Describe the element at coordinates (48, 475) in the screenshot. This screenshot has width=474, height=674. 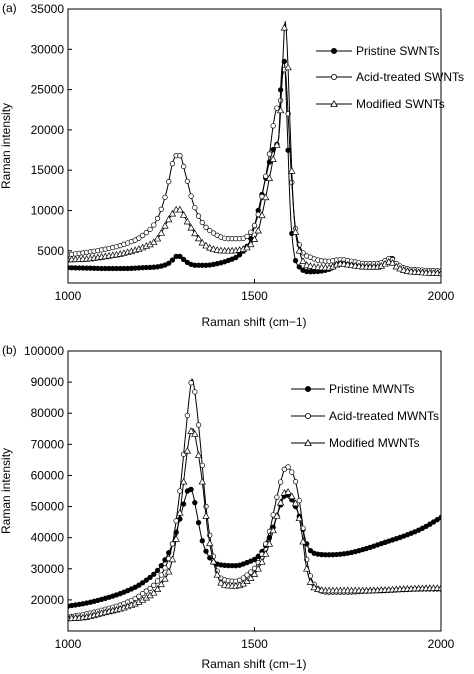
I see `y-tick-label: 60000` at that location.